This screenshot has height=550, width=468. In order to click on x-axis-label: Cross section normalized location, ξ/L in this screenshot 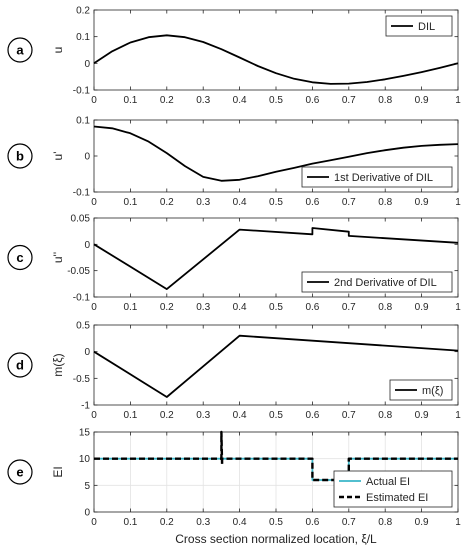, I will do `click(276, 539)`.